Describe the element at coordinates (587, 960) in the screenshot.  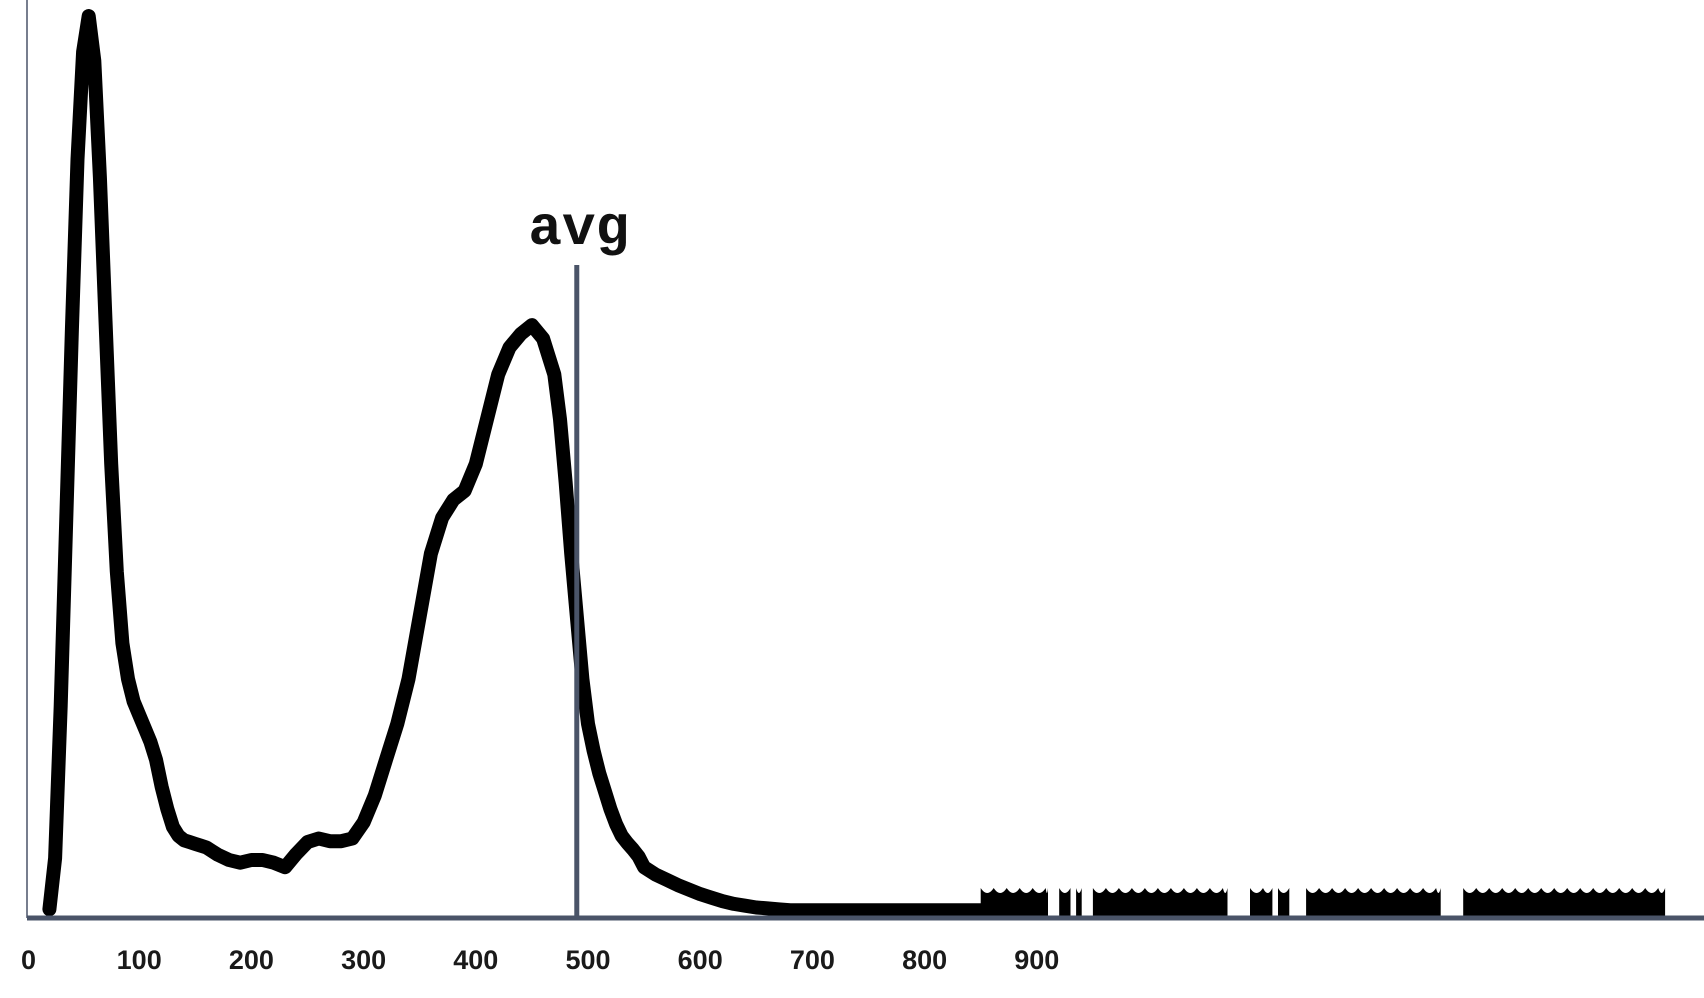
I see `x-tick-label: 500` at that location.